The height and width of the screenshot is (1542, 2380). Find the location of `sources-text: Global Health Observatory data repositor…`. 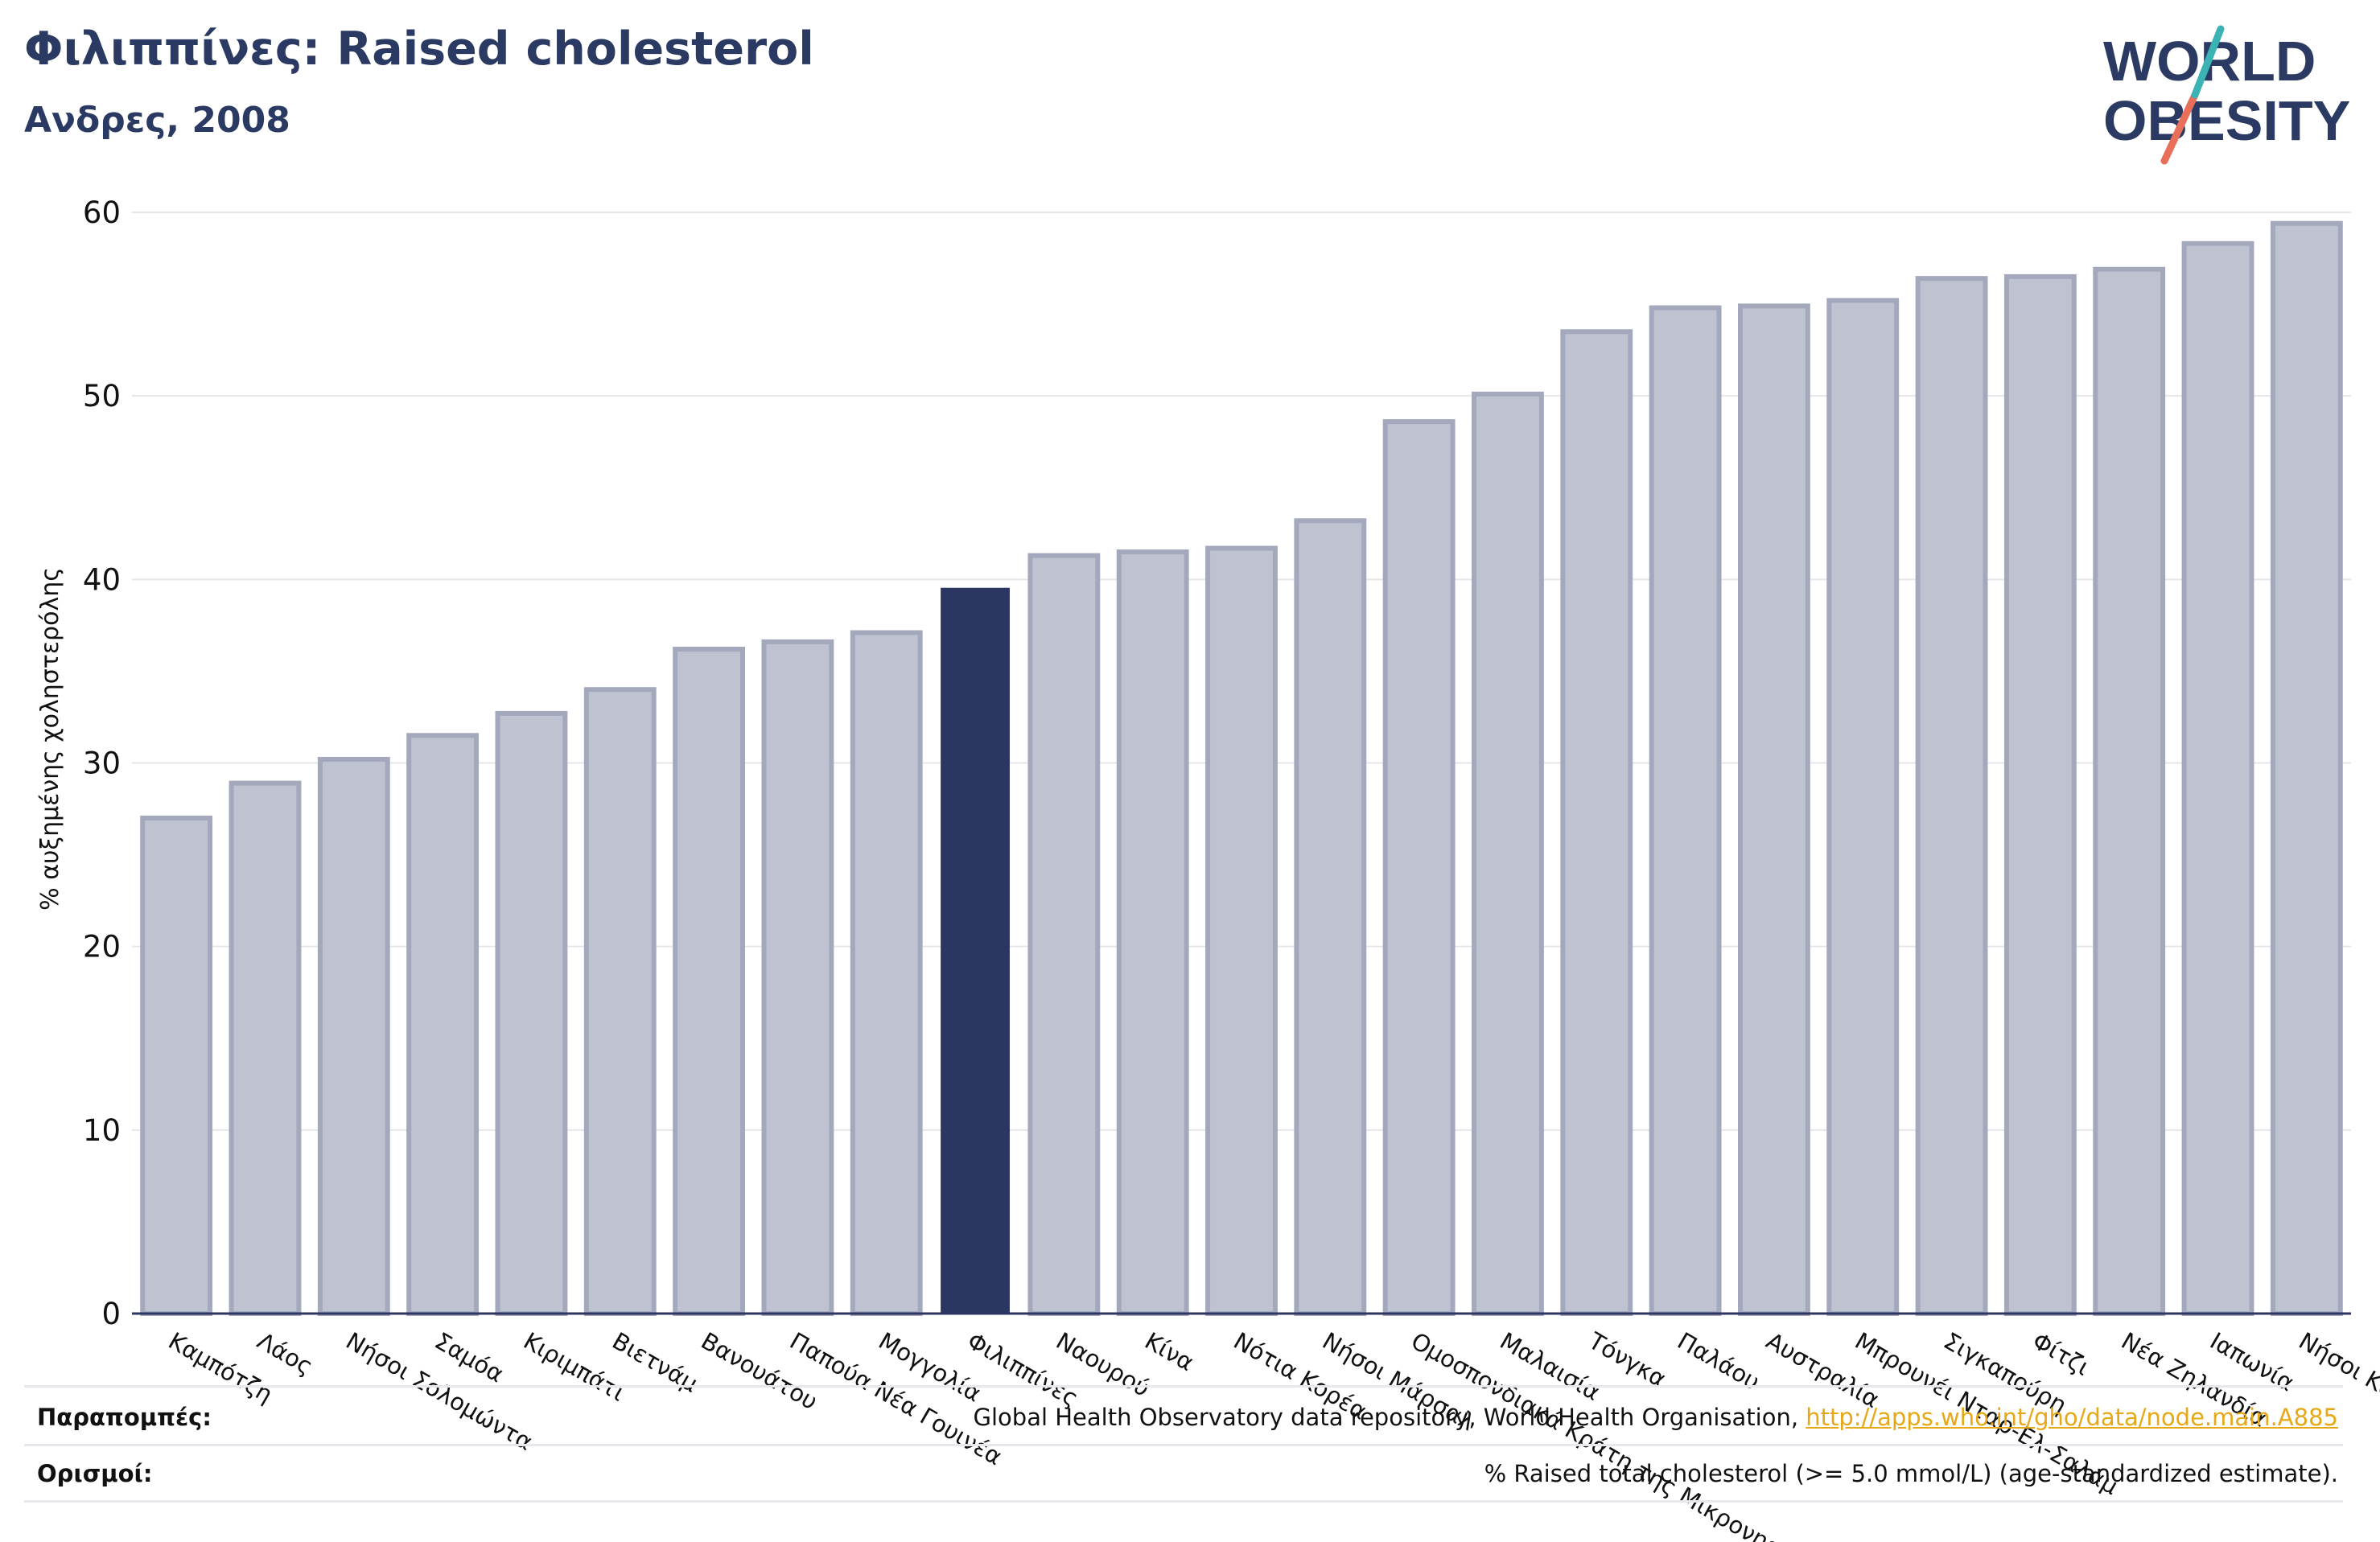

sources-text: Global Health Observatory data repositor… is located at coordinates (1386, 1417).